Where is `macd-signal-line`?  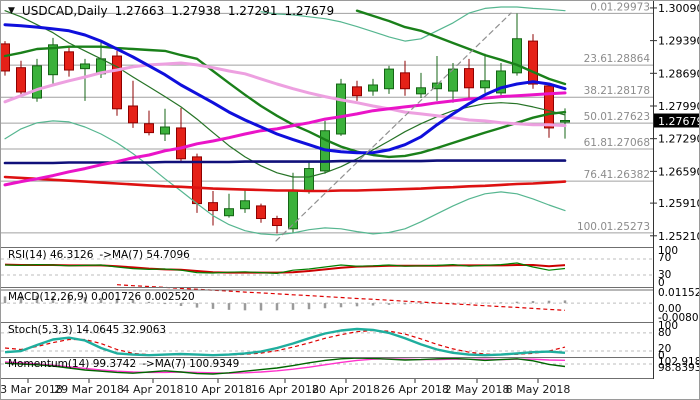 macd-signal-line is located at coordinates (341, 297).